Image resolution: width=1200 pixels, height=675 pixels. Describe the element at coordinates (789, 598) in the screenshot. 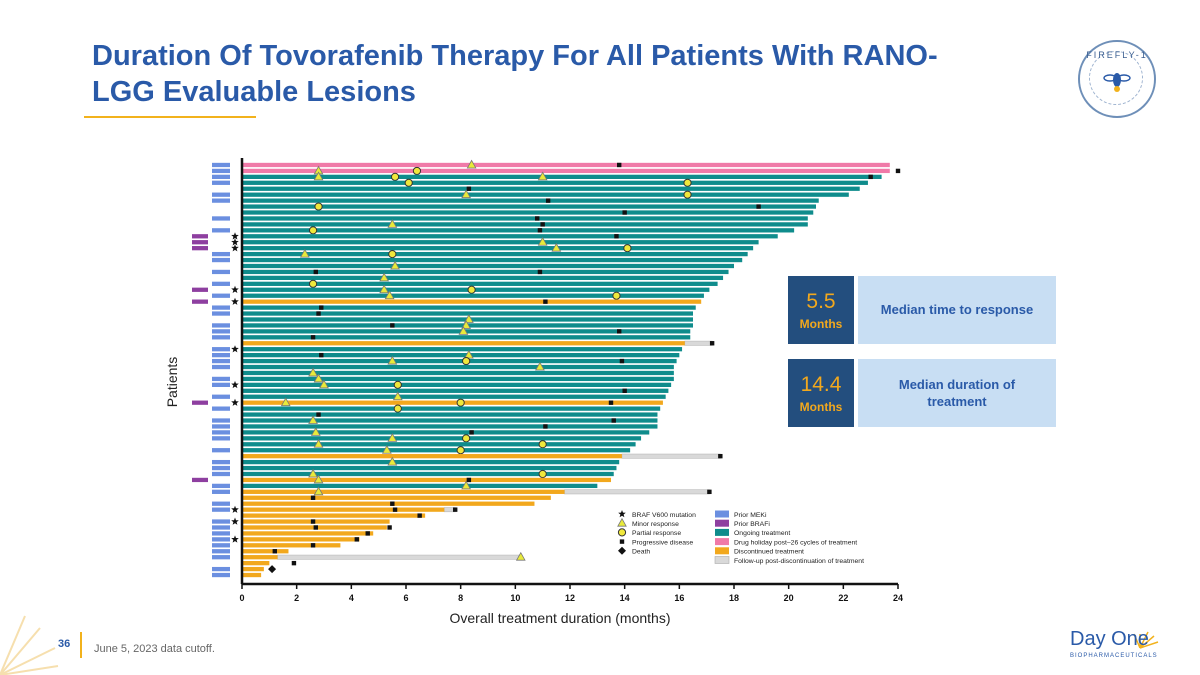

I see `x-tick-label: 20` at that location.